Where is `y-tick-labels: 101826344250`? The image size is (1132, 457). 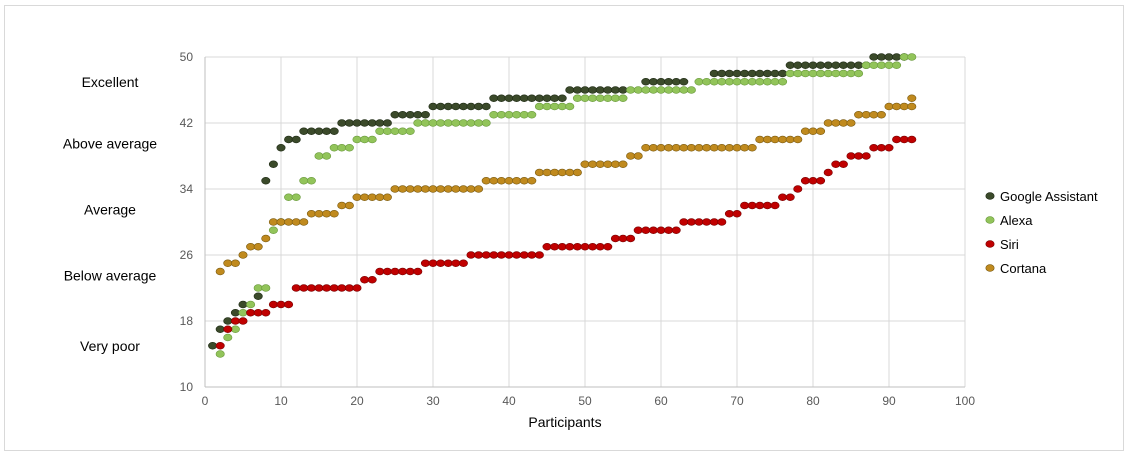 y-tick-labels: 101826344250 is located at coordinates (187, 222).